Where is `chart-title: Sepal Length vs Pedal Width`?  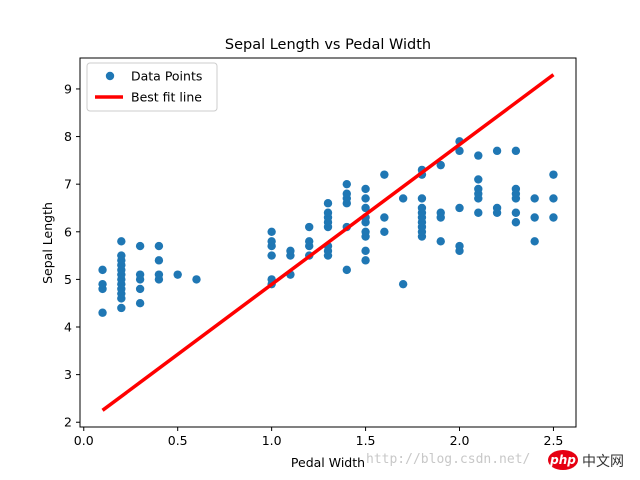
chart-title: Sepal Length vs Pedal Width is located at coordinates (328, 45).